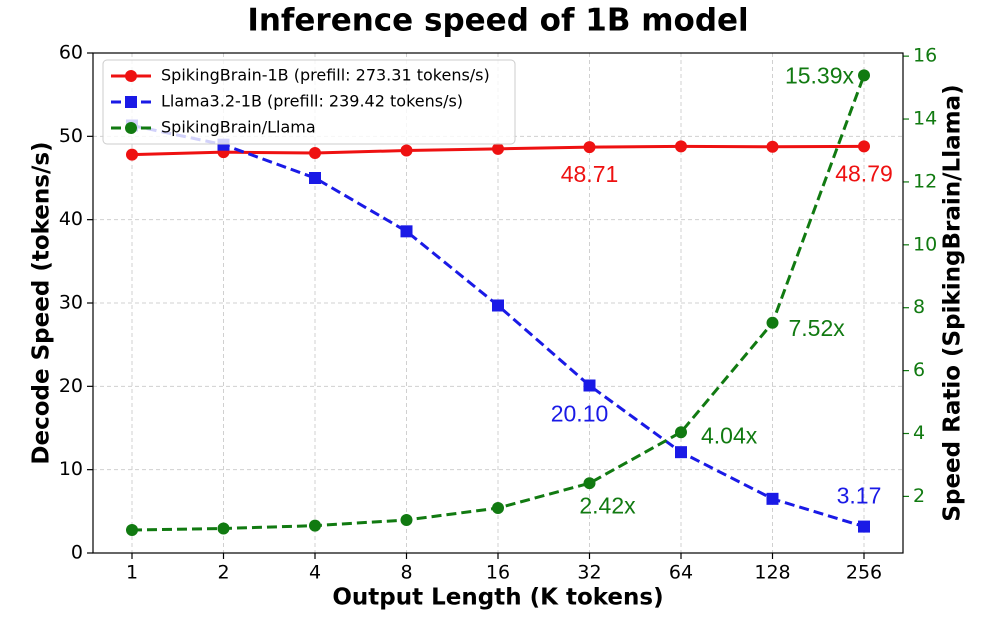 This screenshot has height=621, width=1000. I want to click on y2-tick-label: 10, so click(925, 244).